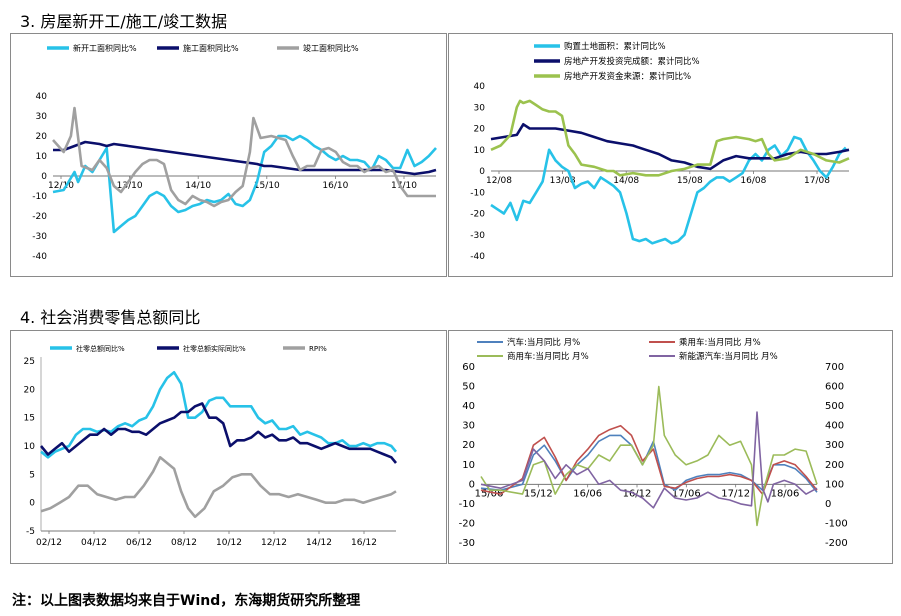  I want to click on y-right-tick-label: 400, so click(834, 426).